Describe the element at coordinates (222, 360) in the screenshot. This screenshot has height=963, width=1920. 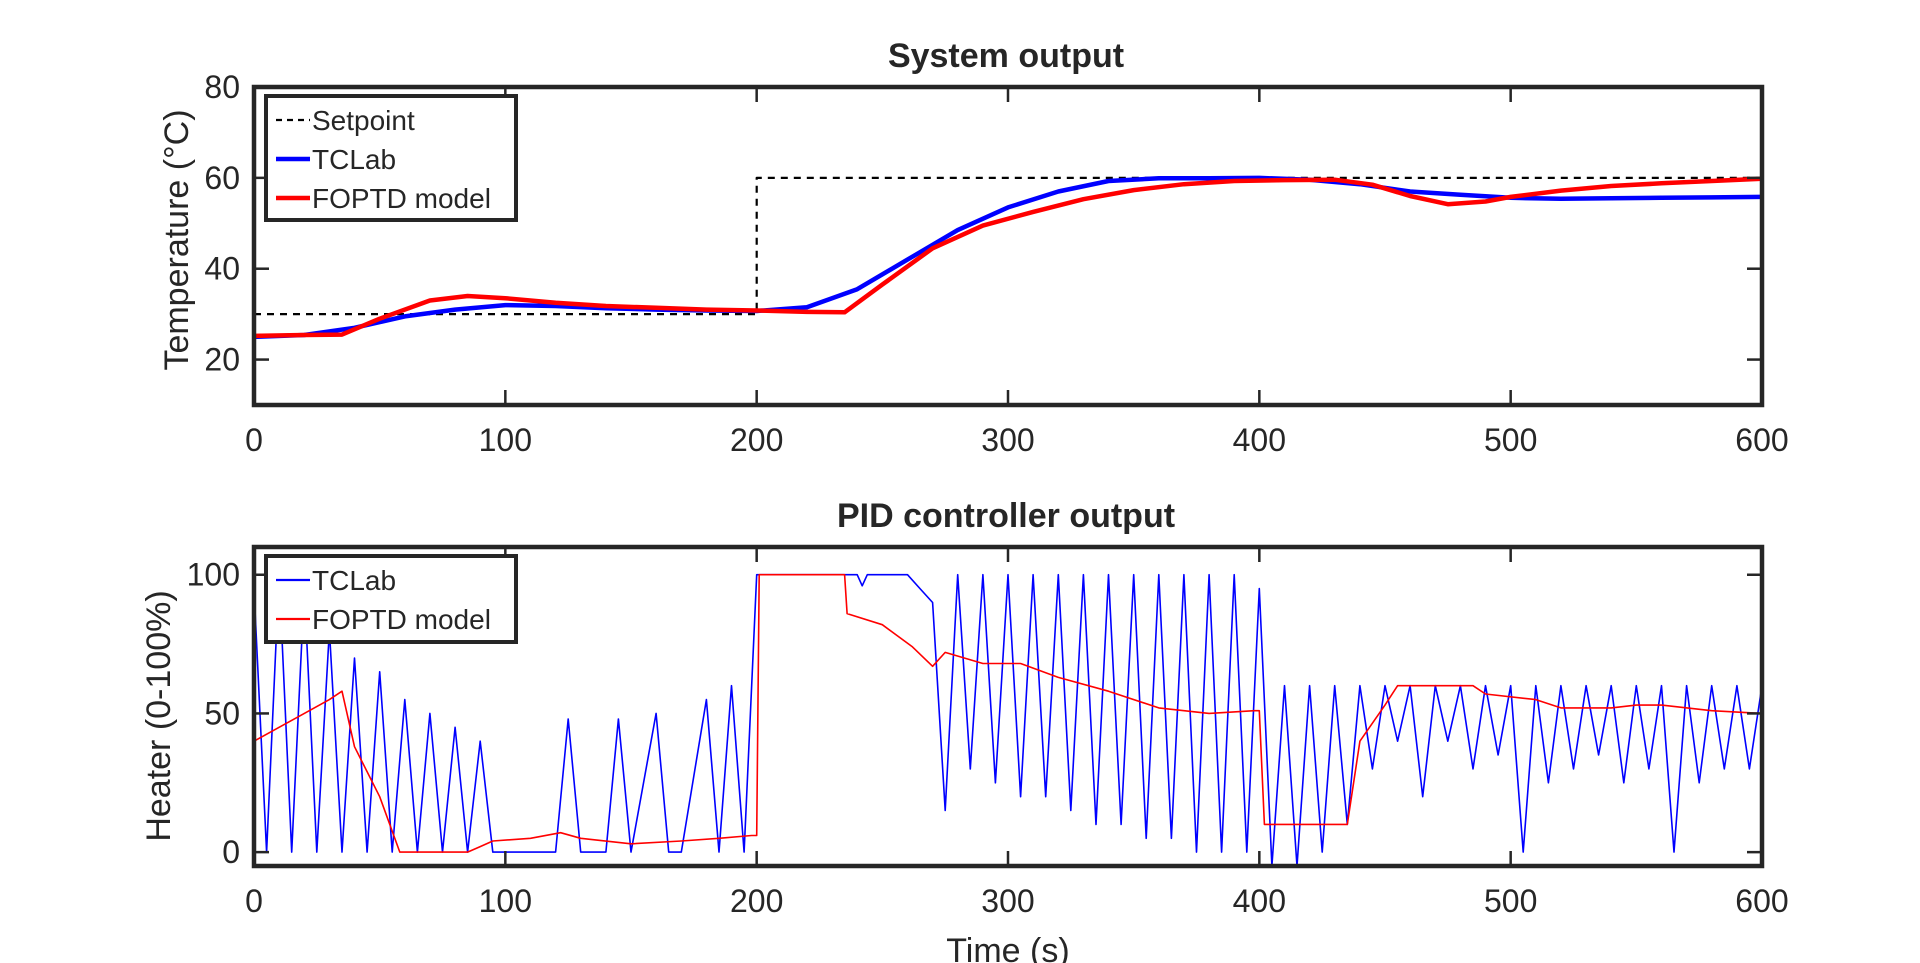
I see `y-tick-label: 20` at that location.